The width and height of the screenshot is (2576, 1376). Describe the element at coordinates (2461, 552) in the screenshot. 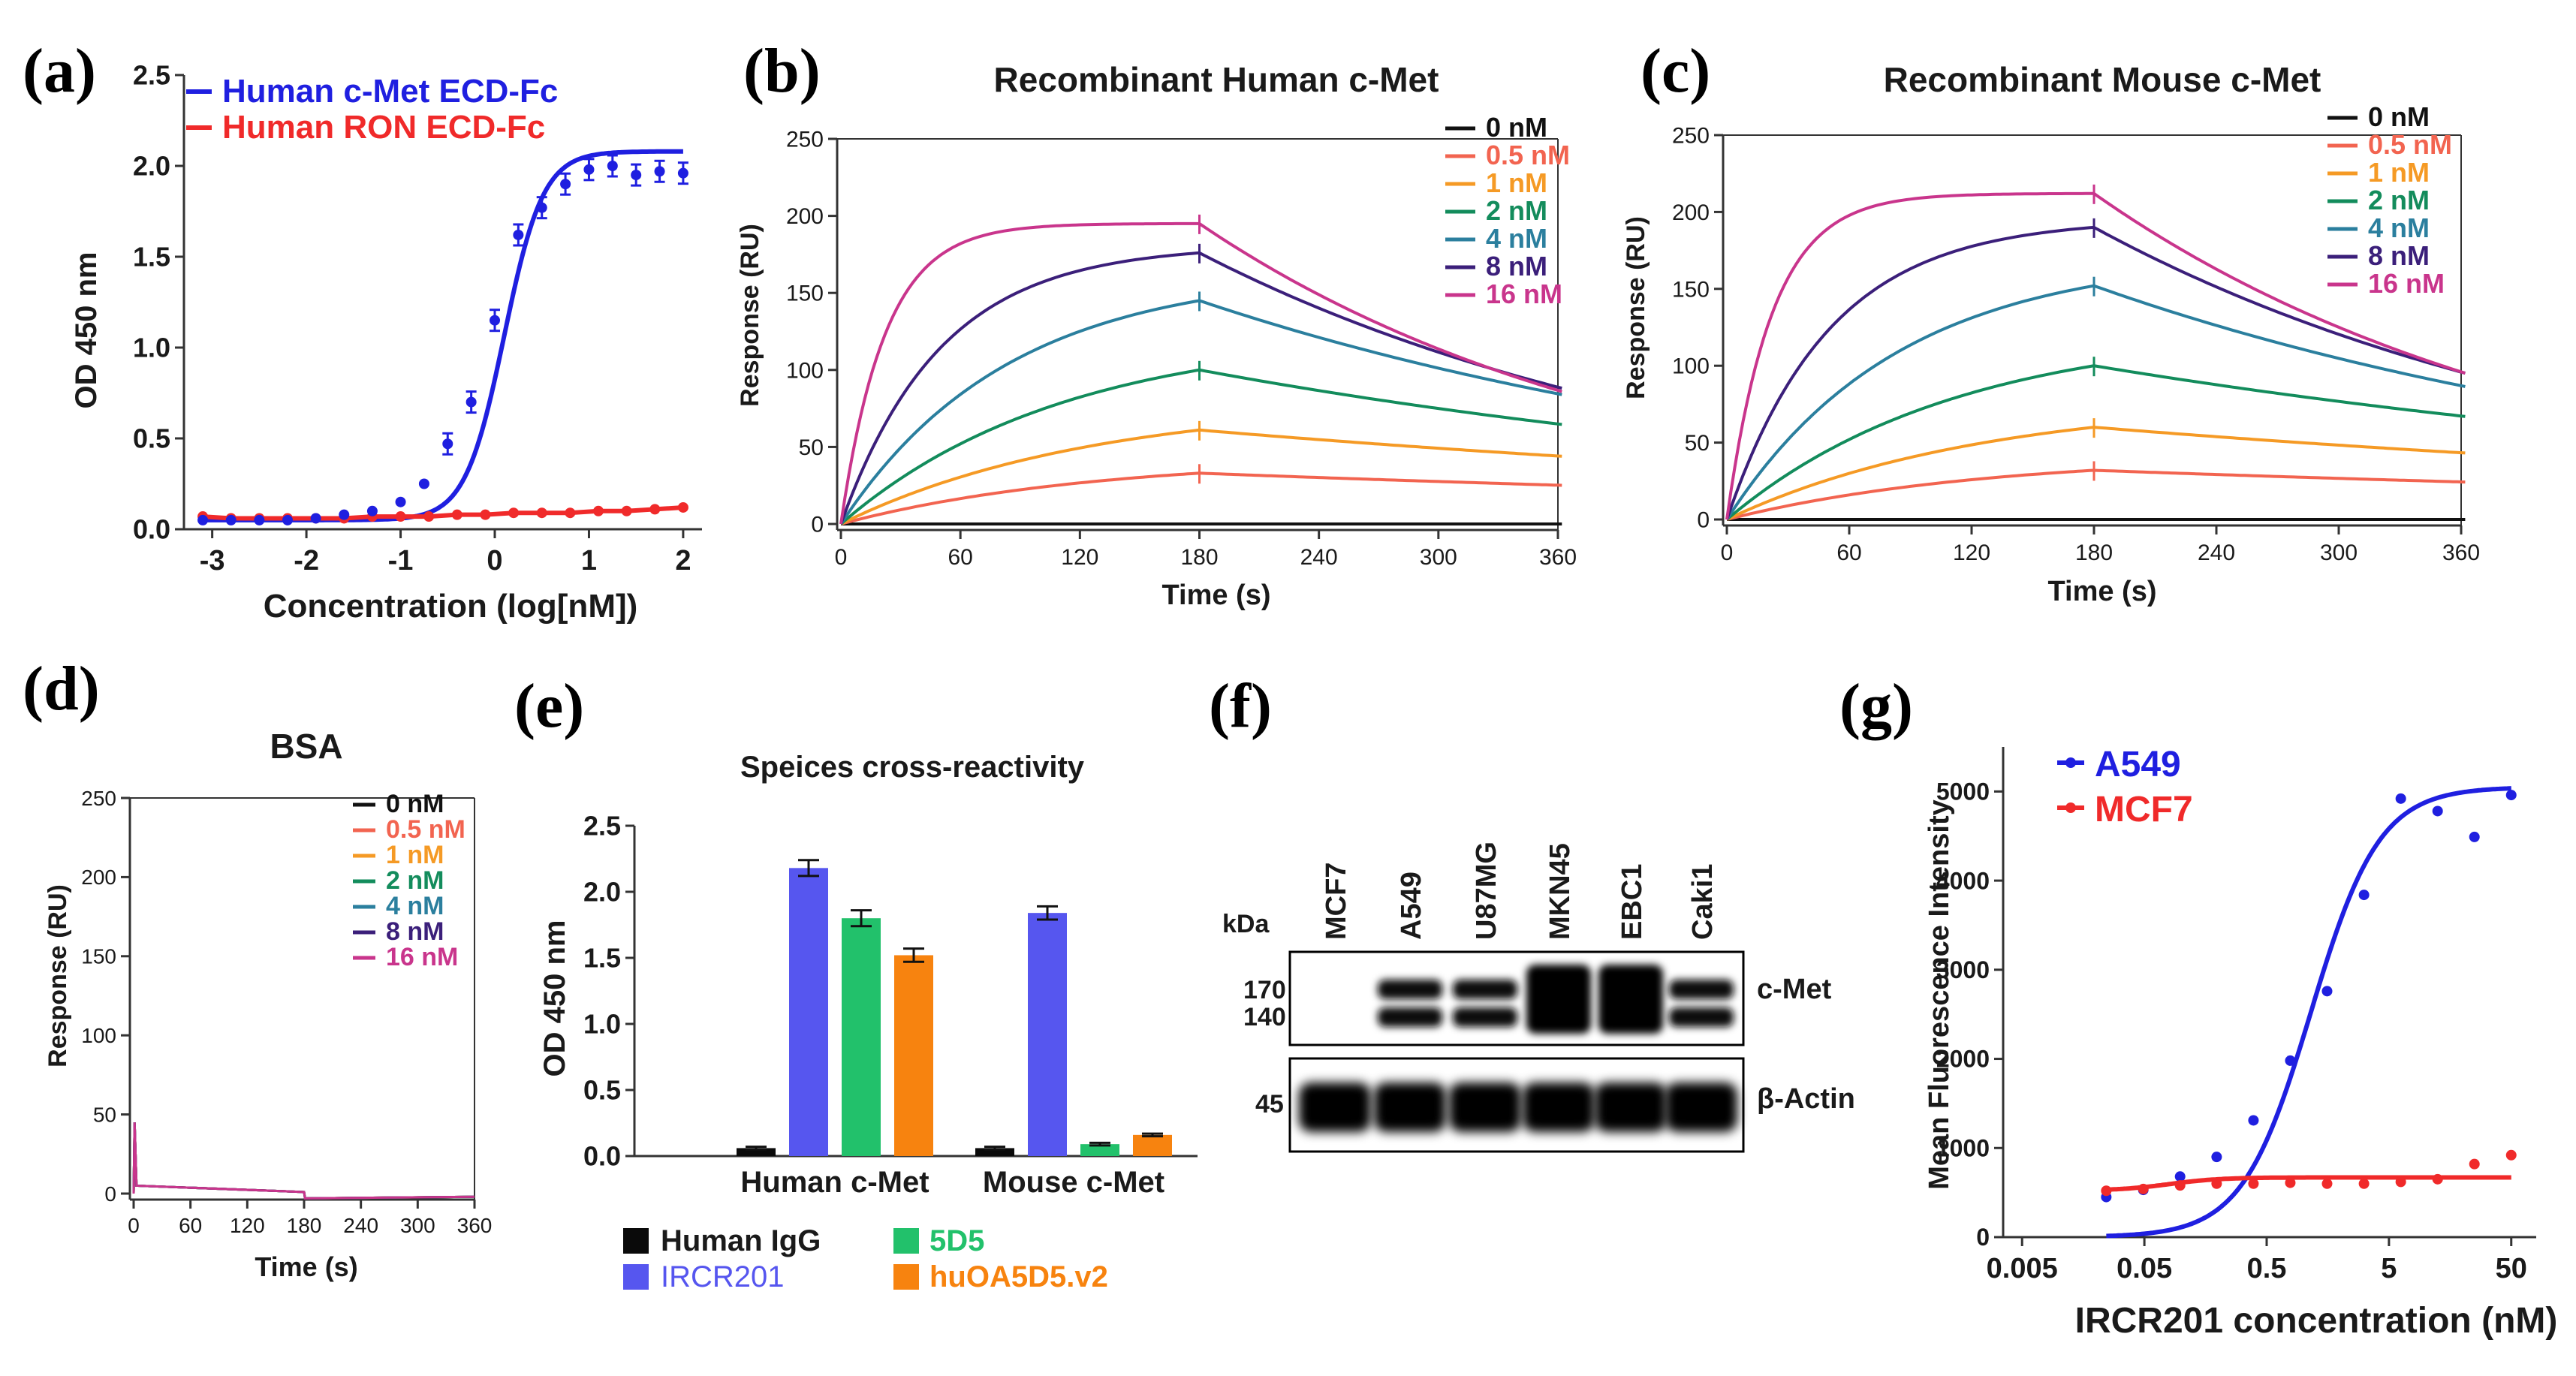

I see `panel-c-x-tick-label: 360` at that location.